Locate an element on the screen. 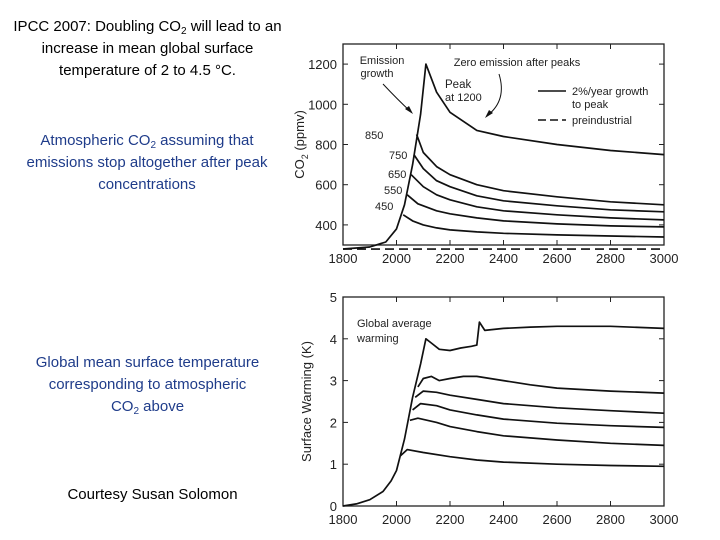 Image resolution: width=720 pixels, height=540 pixels. y-tick-label: 600 is located at coordinates (326, 185).